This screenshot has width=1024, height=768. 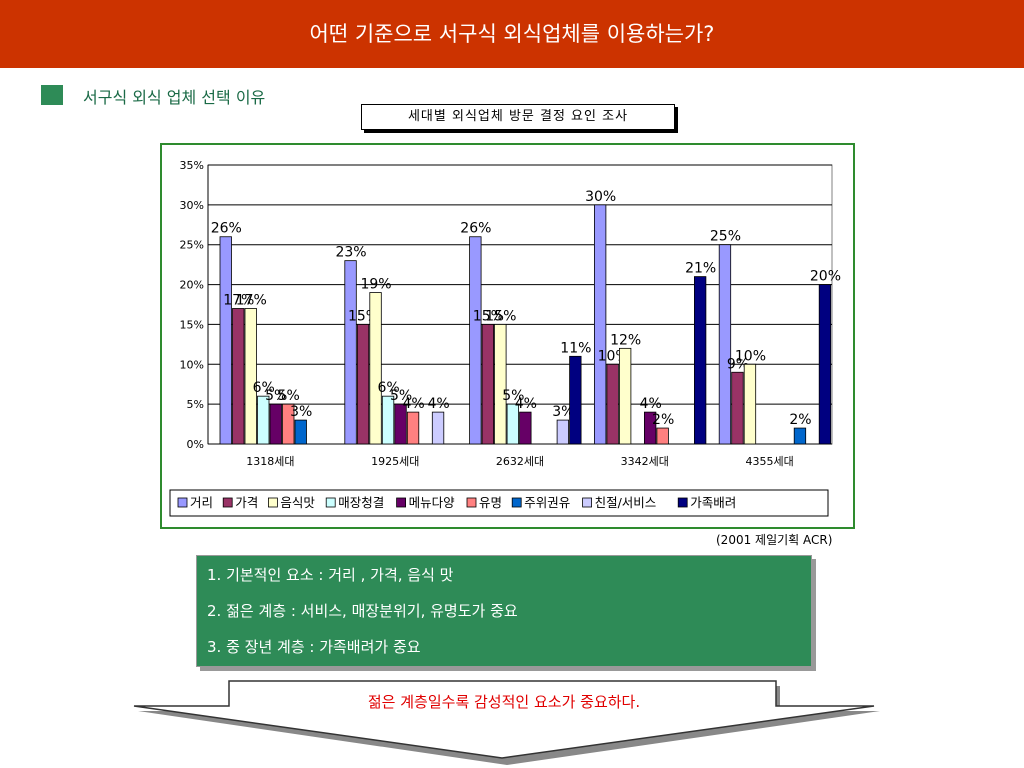 I want to click on data-label: 23%, so click(x=350, y=253).